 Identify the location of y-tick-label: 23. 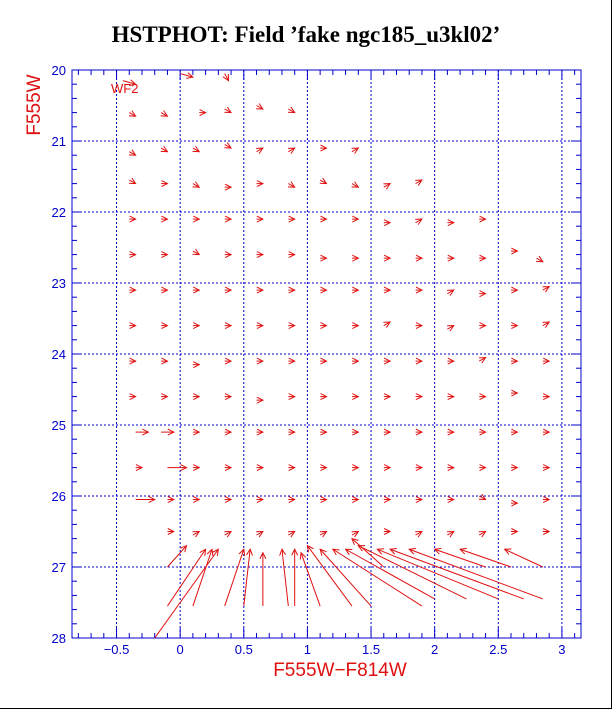
(59, 283).